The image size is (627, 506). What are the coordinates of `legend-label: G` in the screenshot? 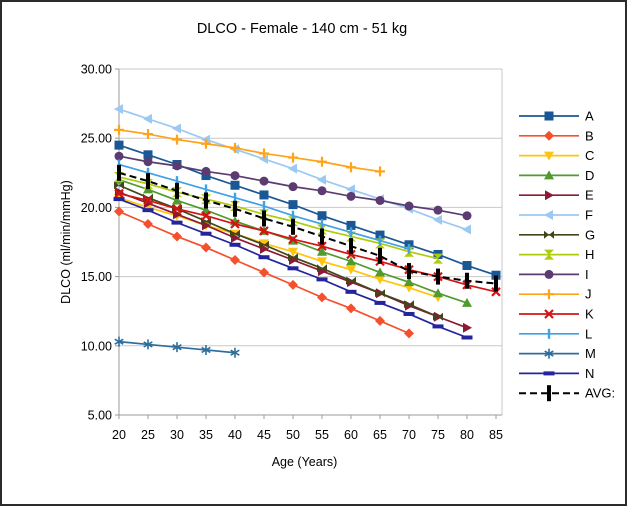 It's located at (590, 234).